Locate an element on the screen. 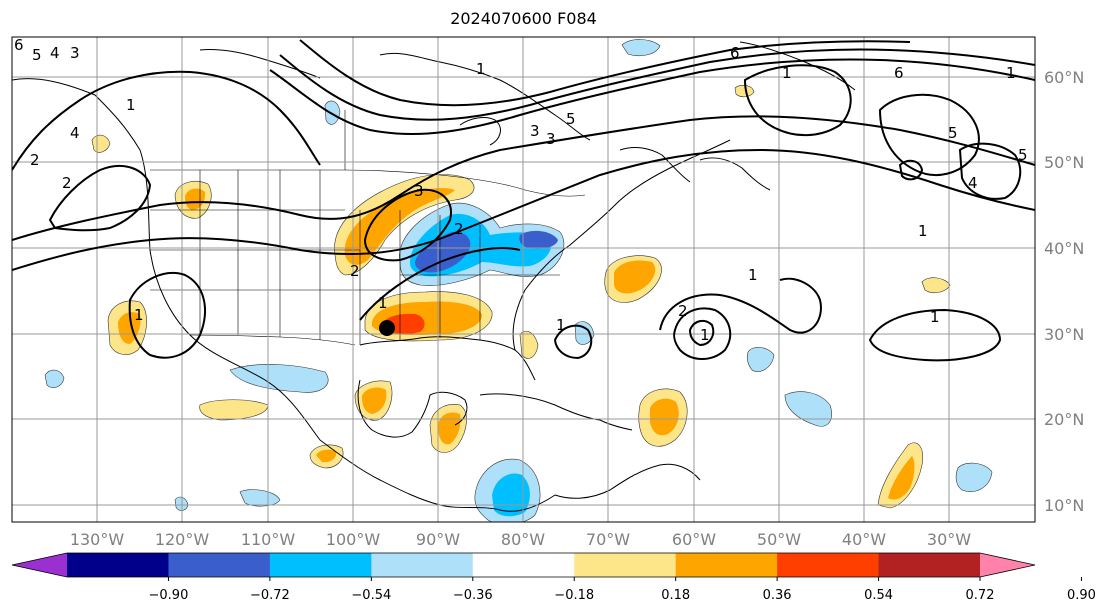  colorbar-extend-low is located at coordinates (39, 565).